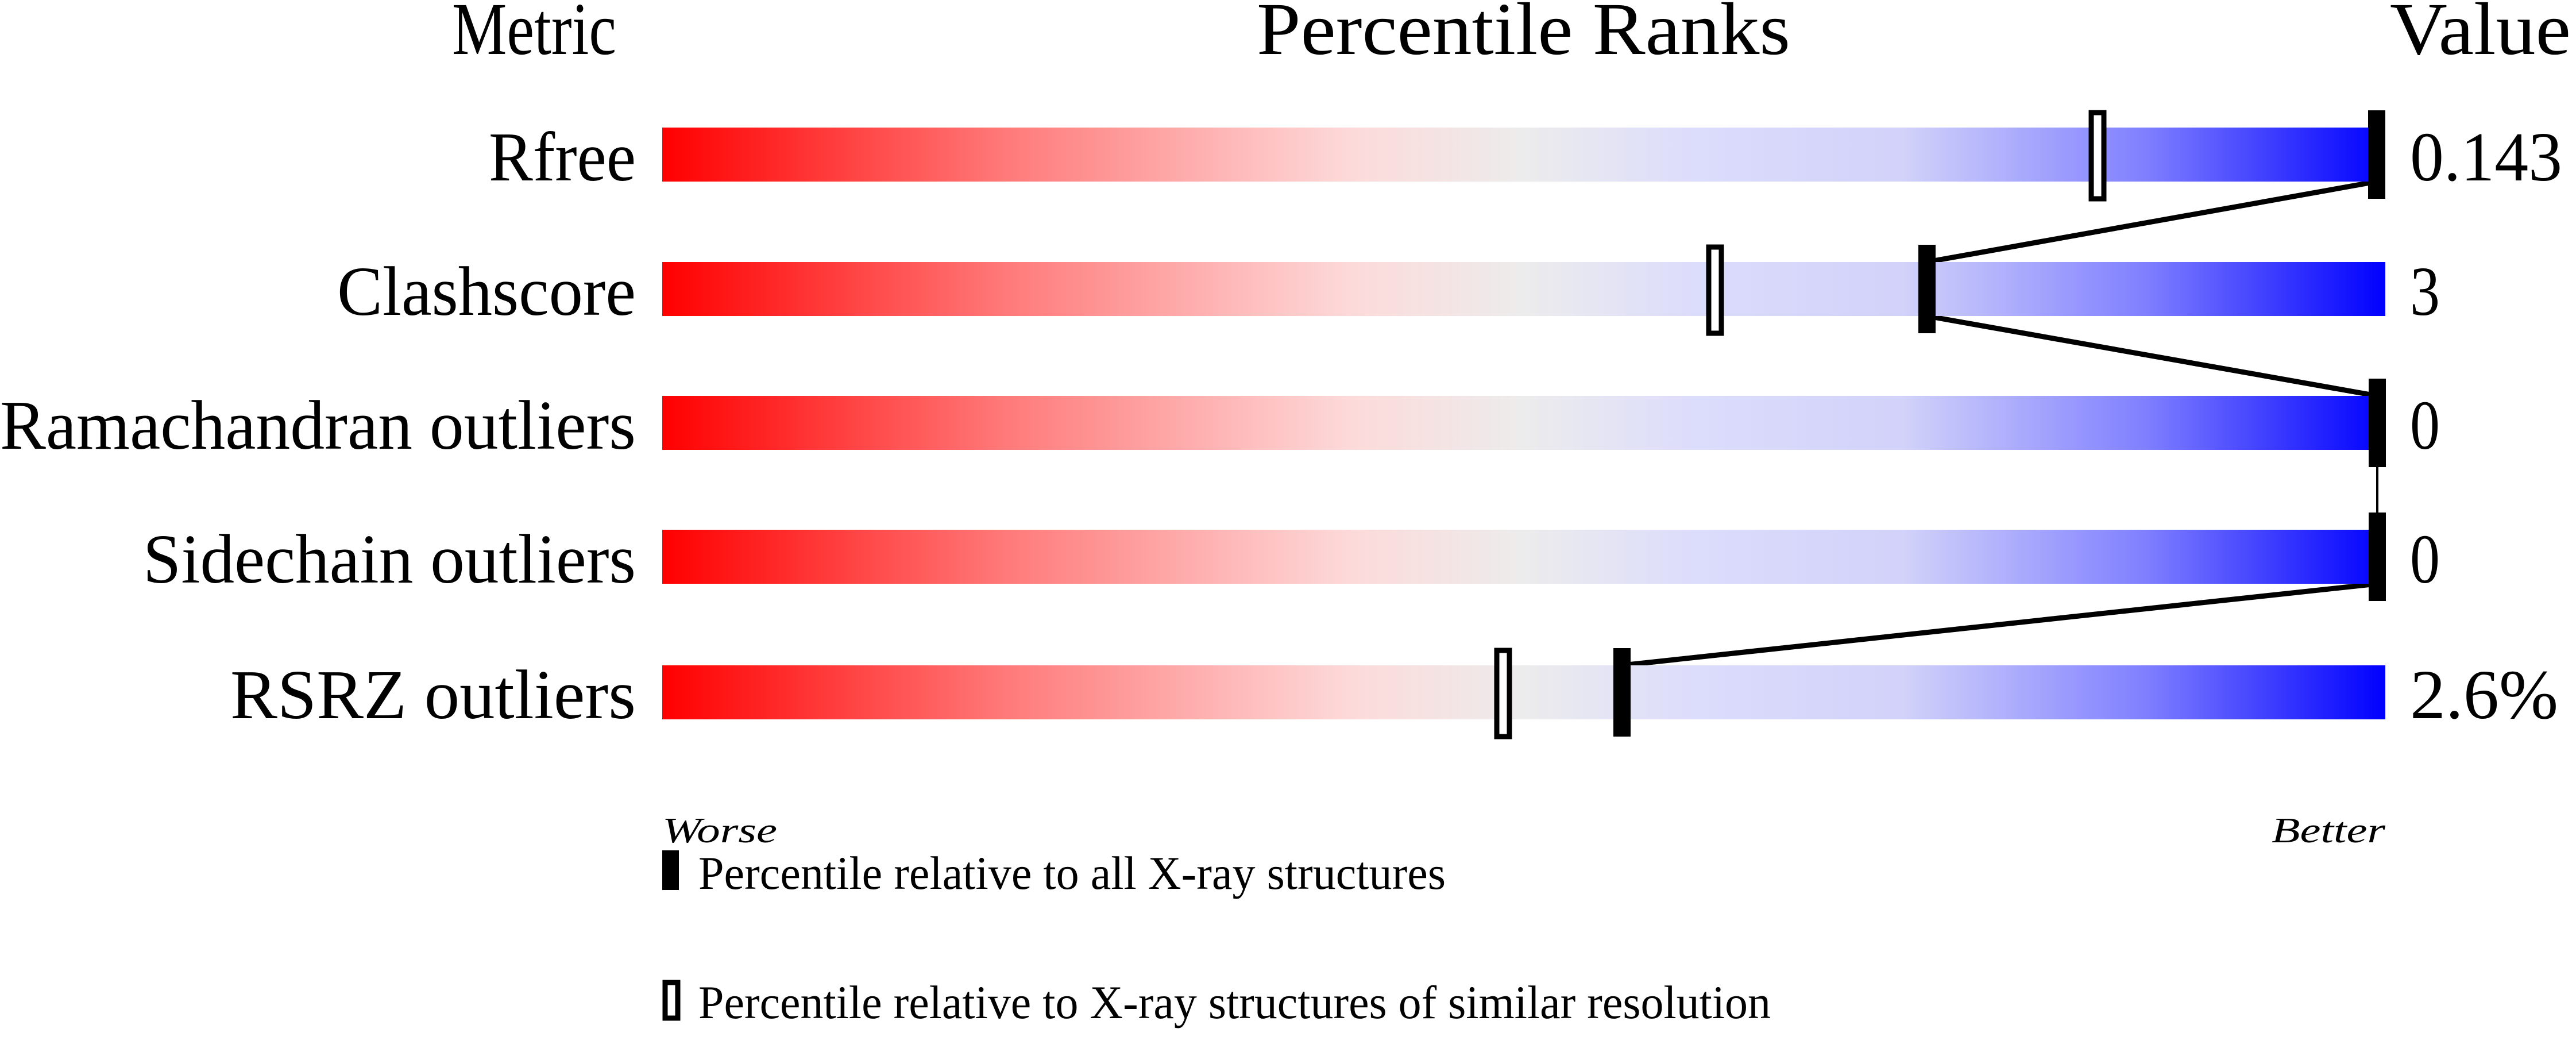 The height and width of the screenshot is (1048, 2576). What do you see at coordinates (2425, 291) in the screenshot?
I see `metric-value: 3` at bounding box center [2425, 291].